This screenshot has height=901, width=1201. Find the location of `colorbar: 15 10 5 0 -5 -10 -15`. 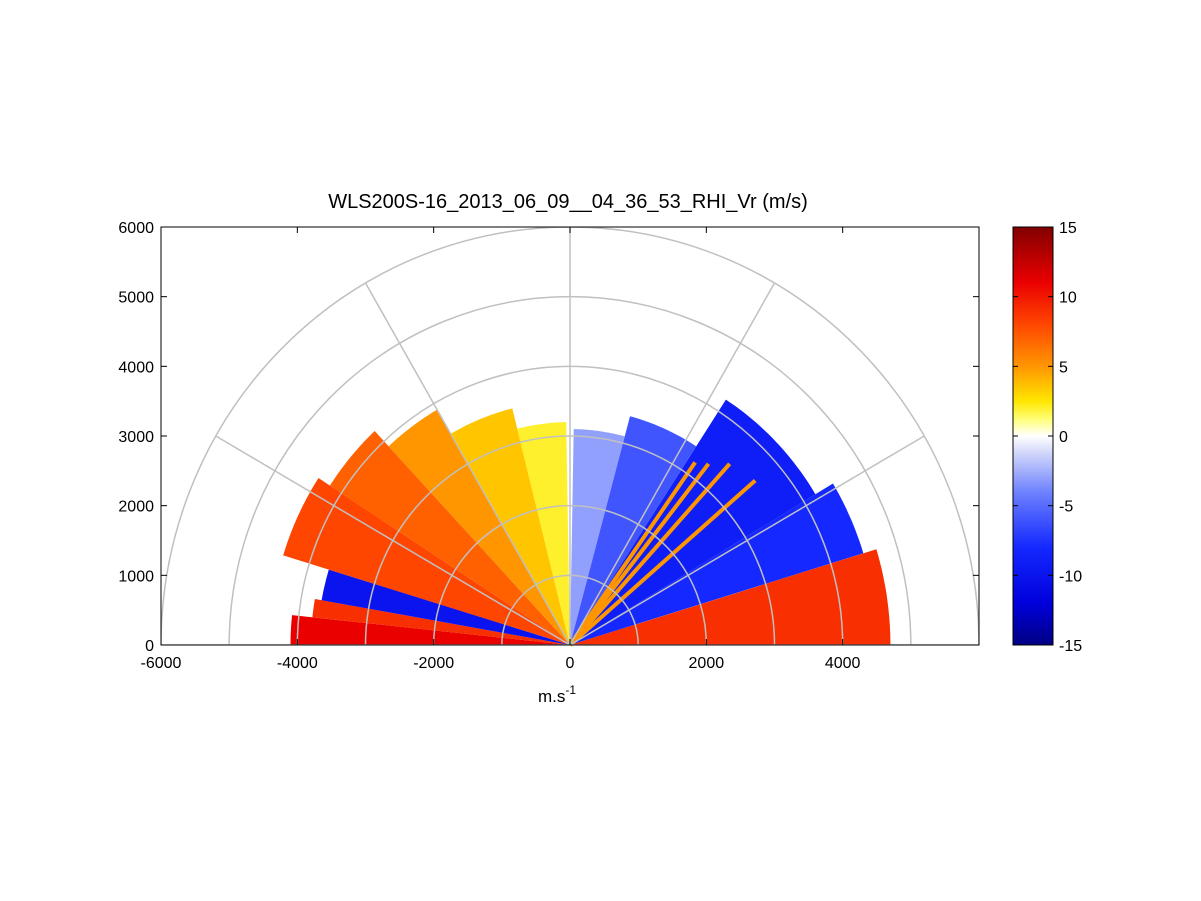

colorbar: 15 10 5 0 -5 -10 -15 is located at coordinates (1047, 437).